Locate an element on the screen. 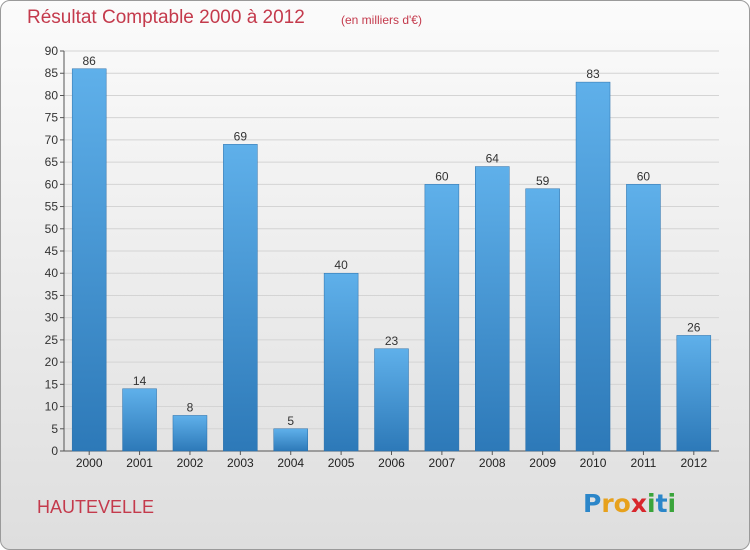 Image resolution: width=750 pixels, height=550 pixels. y-tick-label: 60 is located at coordinates (52, 184).